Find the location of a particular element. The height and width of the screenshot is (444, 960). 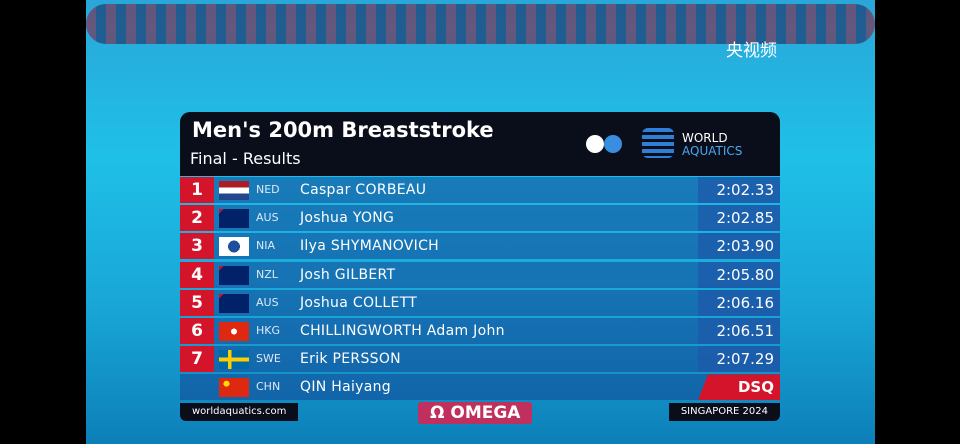

broadcaster-logo: 央视频 is located at coordinates (751, 51).